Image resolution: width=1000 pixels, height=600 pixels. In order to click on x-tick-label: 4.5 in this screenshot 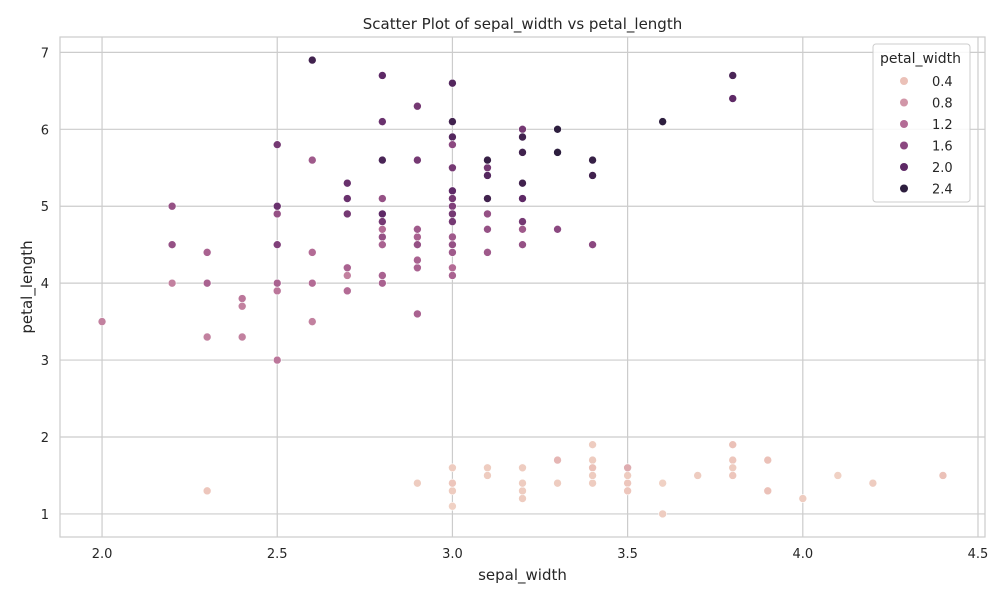, I will do `click(978, 554)`.